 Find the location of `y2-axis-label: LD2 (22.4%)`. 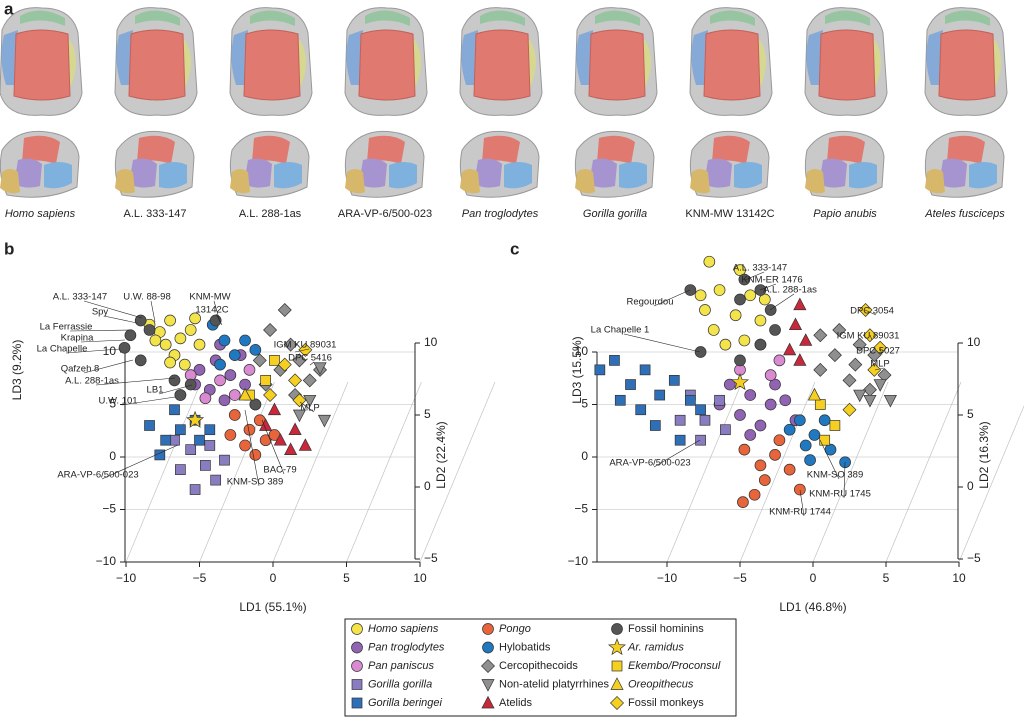

y2-axis-label: LD2 (22.4%) is located at coordinates (441, 454).